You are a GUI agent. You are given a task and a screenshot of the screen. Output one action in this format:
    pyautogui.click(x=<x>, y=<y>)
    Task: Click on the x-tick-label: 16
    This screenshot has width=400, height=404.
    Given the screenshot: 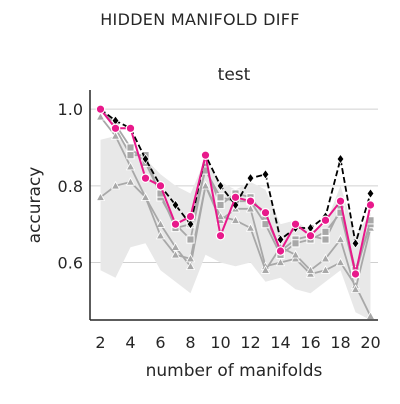 What is the action you would take?
    pyautogui.click(x=310, y=342)
    